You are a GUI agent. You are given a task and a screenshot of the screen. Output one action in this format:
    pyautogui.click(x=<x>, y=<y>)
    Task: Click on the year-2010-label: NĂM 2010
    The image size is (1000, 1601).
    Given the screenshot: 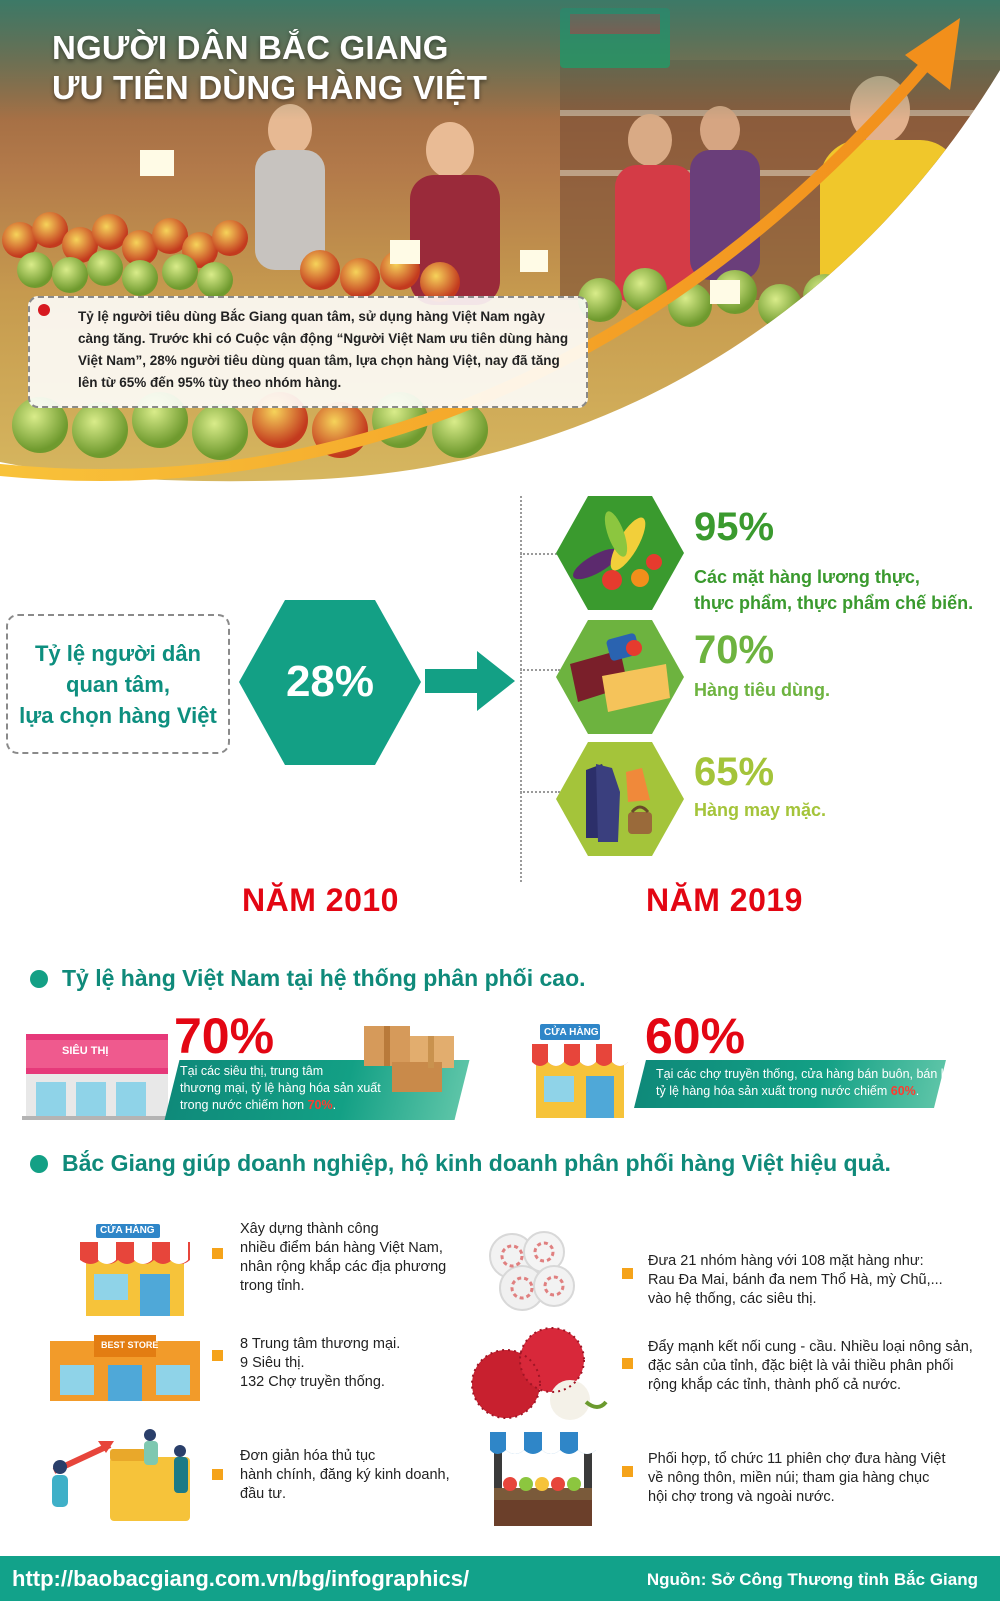 What is the action you would take?
    pyautogui.click(x=320, y=900)
    